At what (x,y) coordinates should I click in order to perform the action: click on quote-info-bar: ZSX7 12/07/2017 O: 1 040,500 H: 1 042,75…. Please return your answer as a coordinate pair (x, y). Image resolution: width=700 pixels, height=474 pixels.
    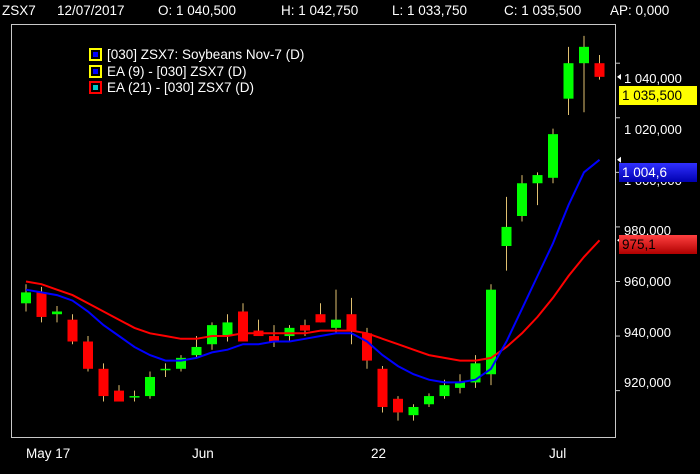
    Looking at the image, I should click on (350, 11).